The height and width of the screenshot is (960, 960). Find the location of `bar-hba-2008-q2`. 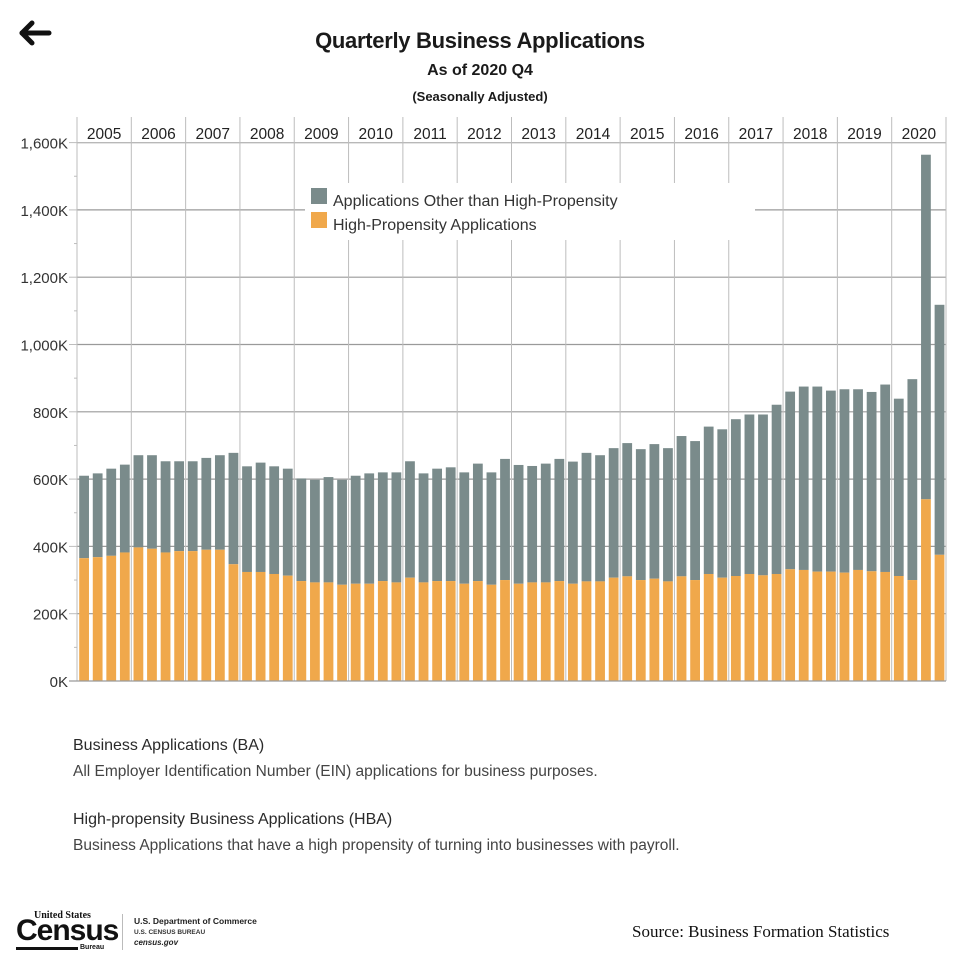

bar-hba-2008-q2 is located at coordinates (260, 626).